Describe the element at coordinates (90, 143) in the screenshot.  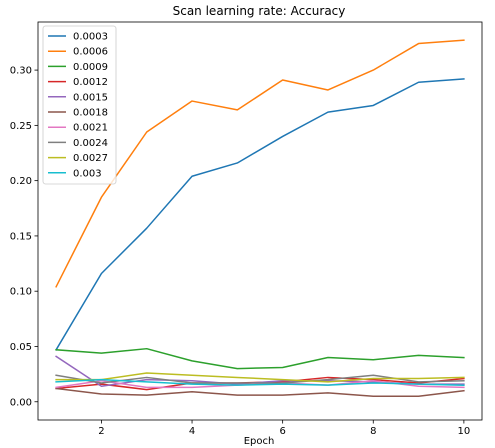
I see `legend-label: 0.0024` at that location.